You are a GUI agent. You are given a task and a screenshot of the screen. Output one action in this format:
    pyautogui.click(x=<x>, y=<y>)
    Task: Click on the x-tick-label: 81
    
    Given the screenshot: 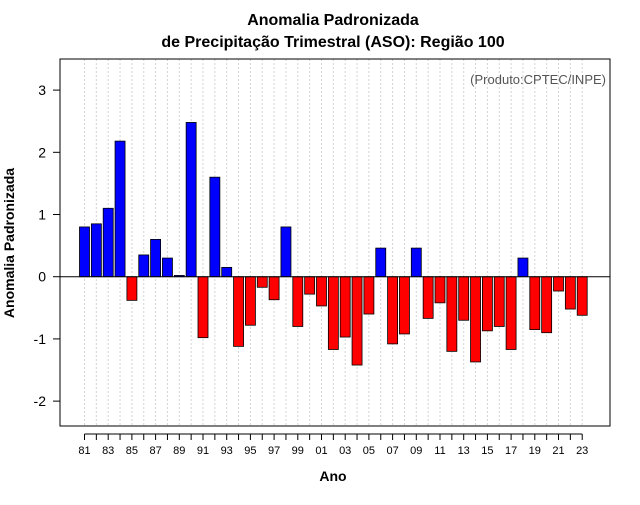 What is the action you would take?
    pyautogui.click(x=84, y=451)
    